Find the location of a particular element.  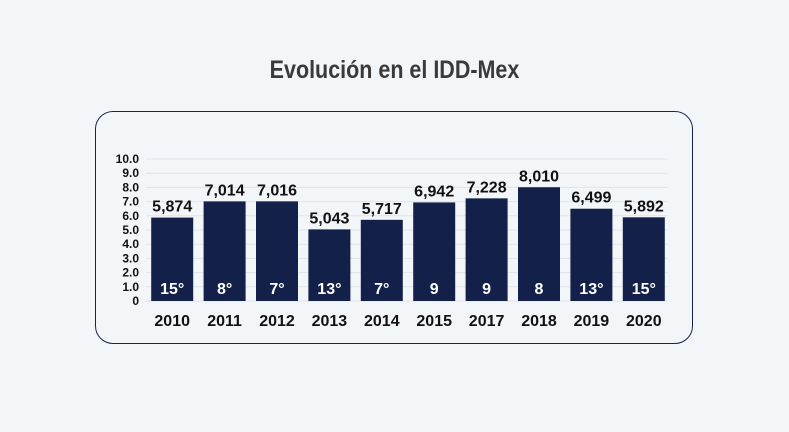

y-tick-label: 10.0 is located at coordinates (128, 159).